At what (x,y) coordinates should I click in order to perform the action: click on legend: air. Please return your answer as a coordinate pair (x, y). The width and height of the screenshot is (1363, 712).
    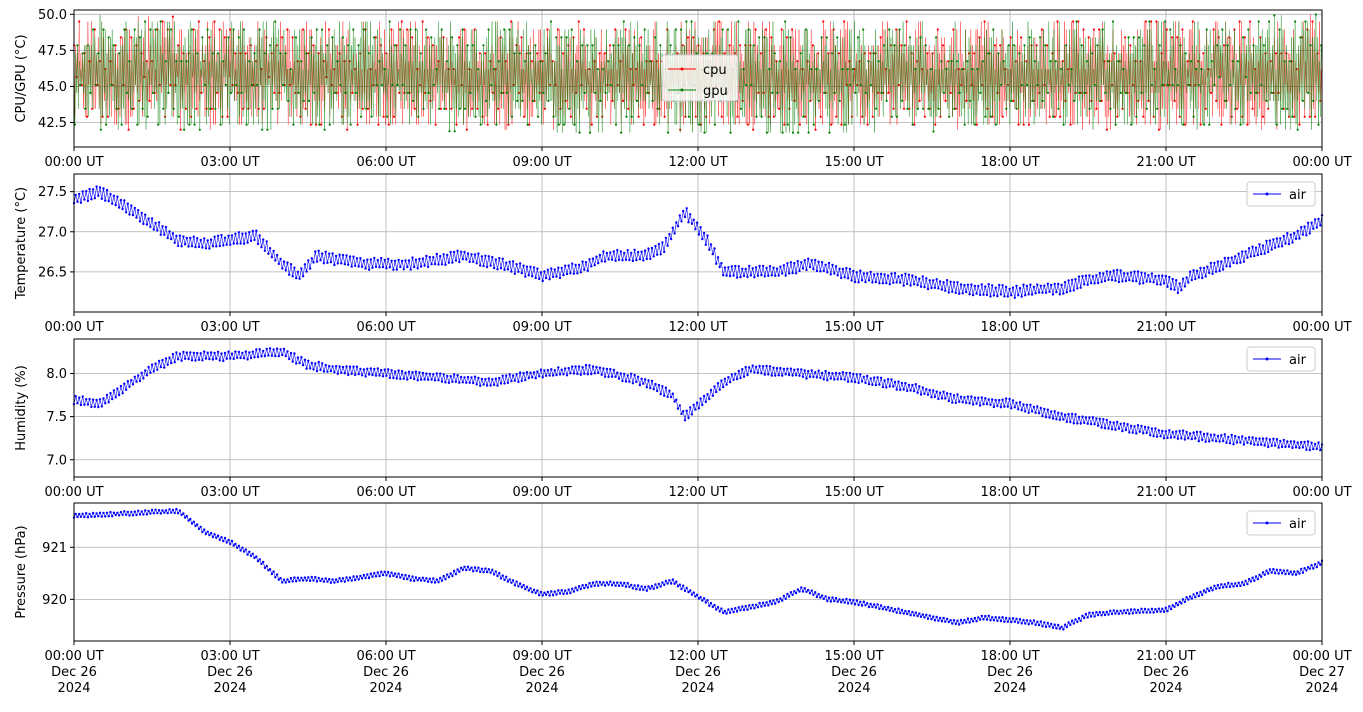
    Looking at the image, I should click on (1281, 523).